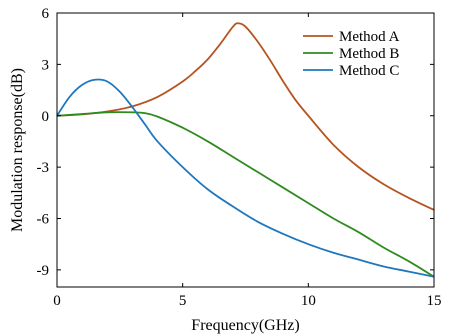  What do you see at coordinates (369, 37) in the screenshot?
I see `legend-label: Method A` at bounding box center [369, 37].